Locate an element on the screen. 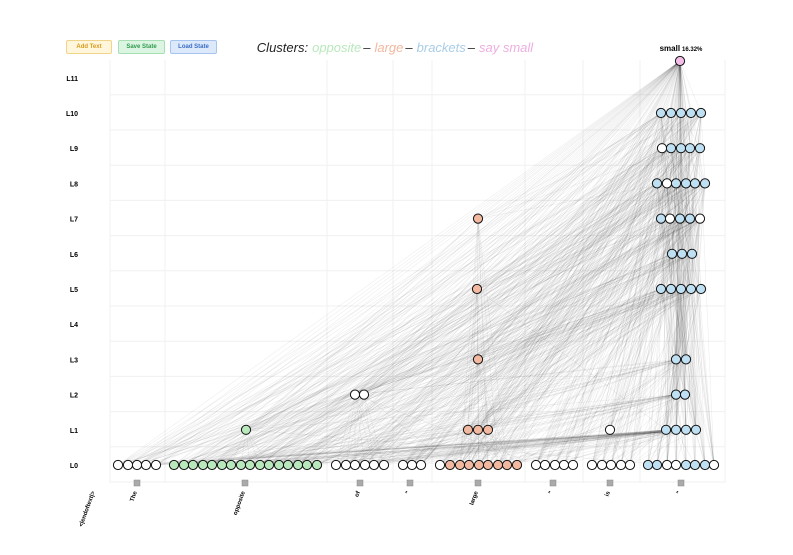  load-state-button: Load State is located at coordinates (193, 47).